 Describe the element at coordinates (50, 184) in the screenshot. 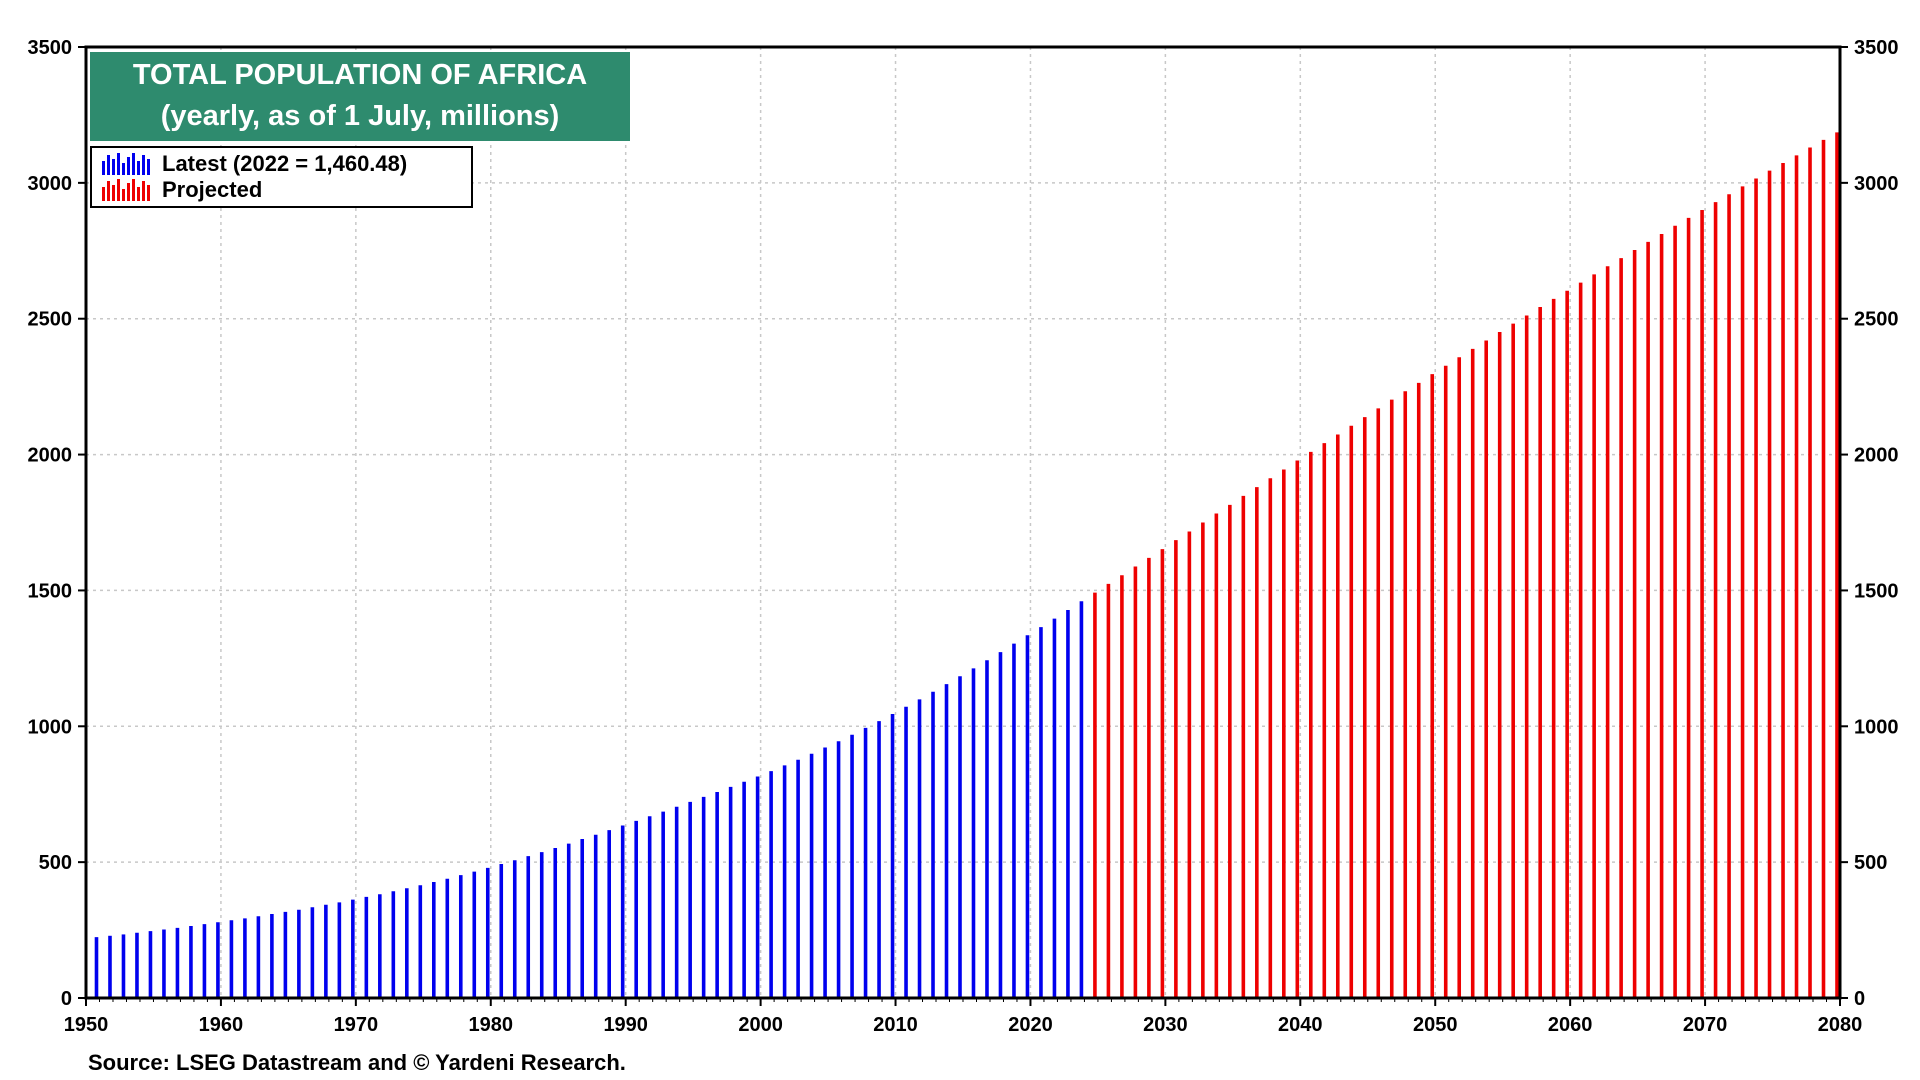

I see `y-tick-label-left: 3000` at that location.